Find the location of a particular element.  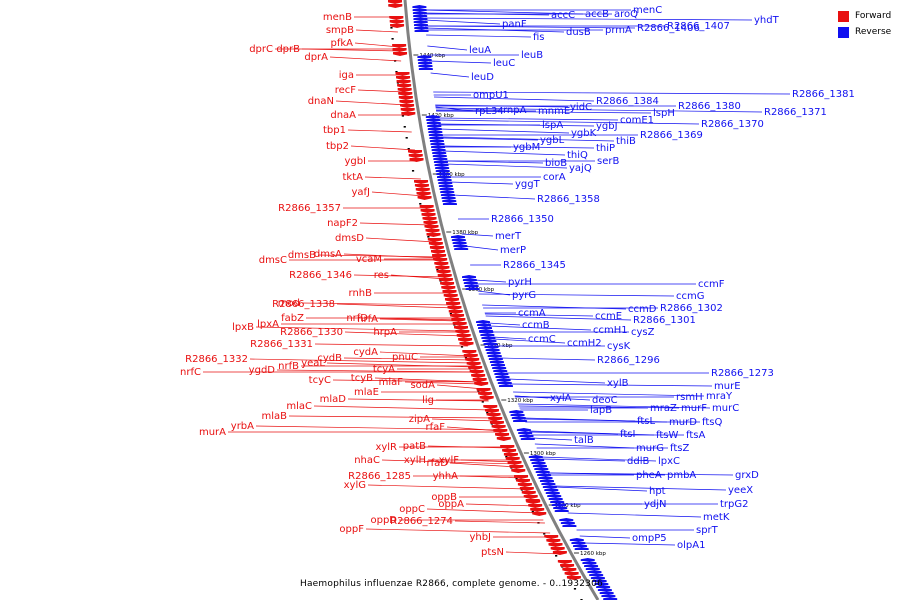

gene-label: yidC is located at coordinates (581, 107).